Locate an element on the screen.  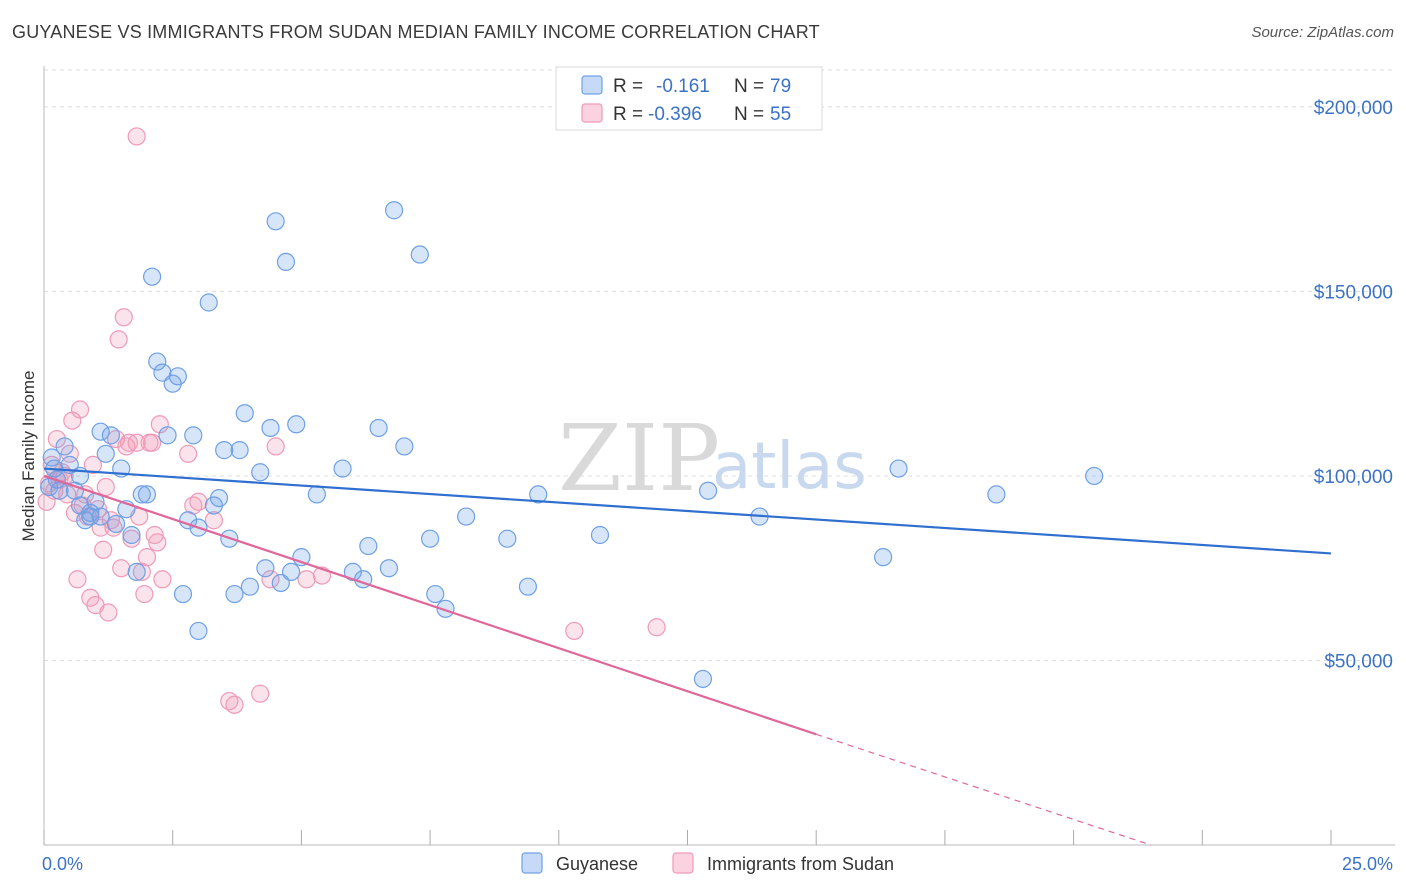
legend-n-label-1: N = is located at coordinates (749, 86).